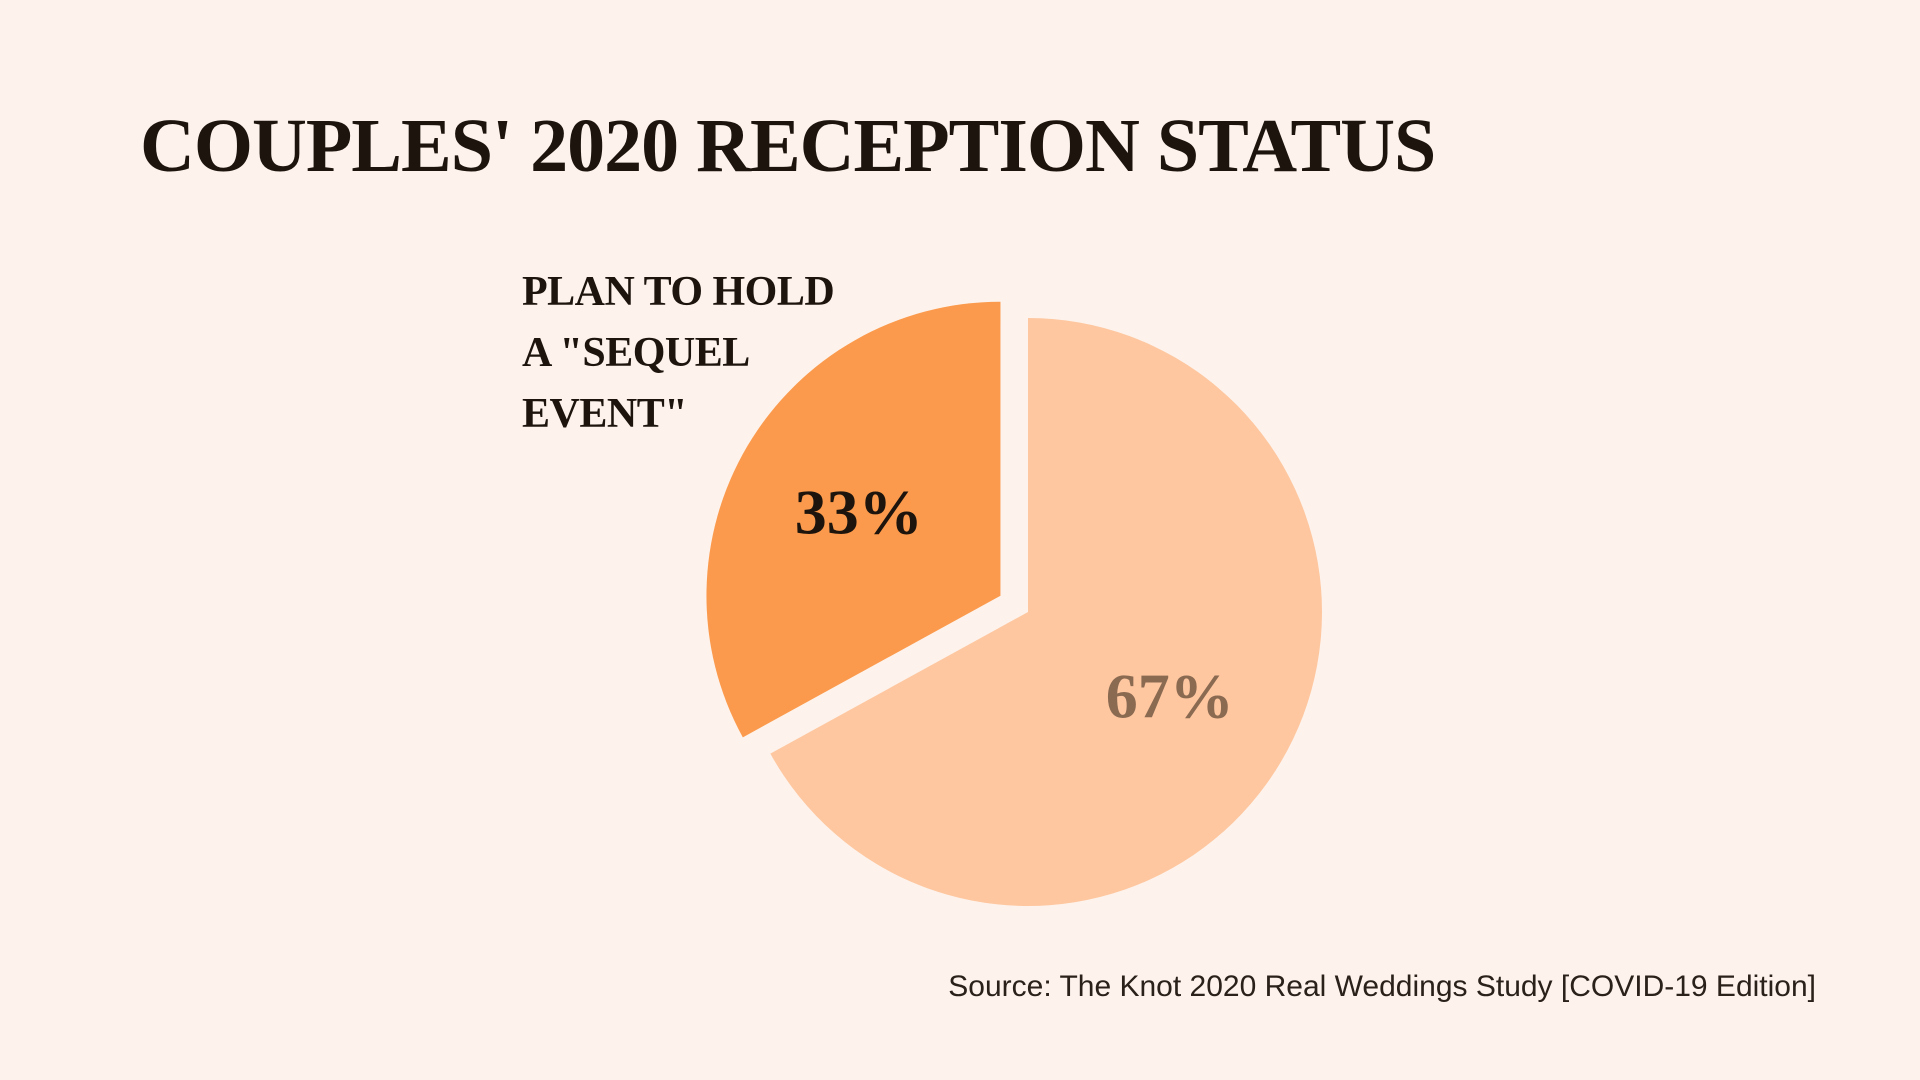 This screenshot has width=1920, height=1080. Describe the element at coordinates (605, 414) in the screenshot. I see `slice-label-line-3: EVENT"` at that location.